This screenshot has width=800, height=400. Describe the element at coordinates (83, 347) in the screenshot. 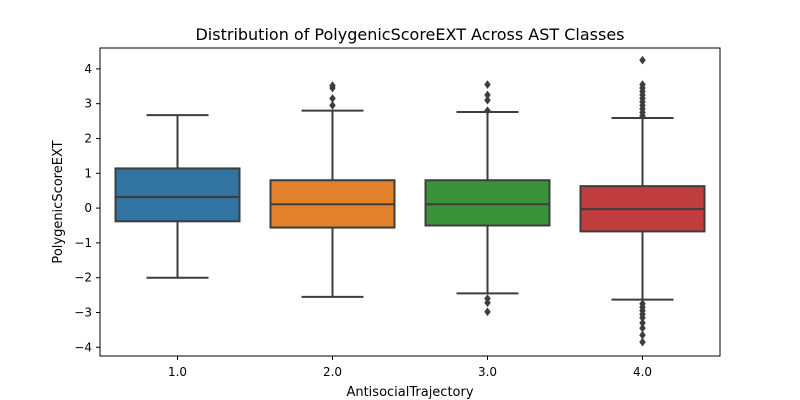

I see `y-tick-label: −4` at that location.